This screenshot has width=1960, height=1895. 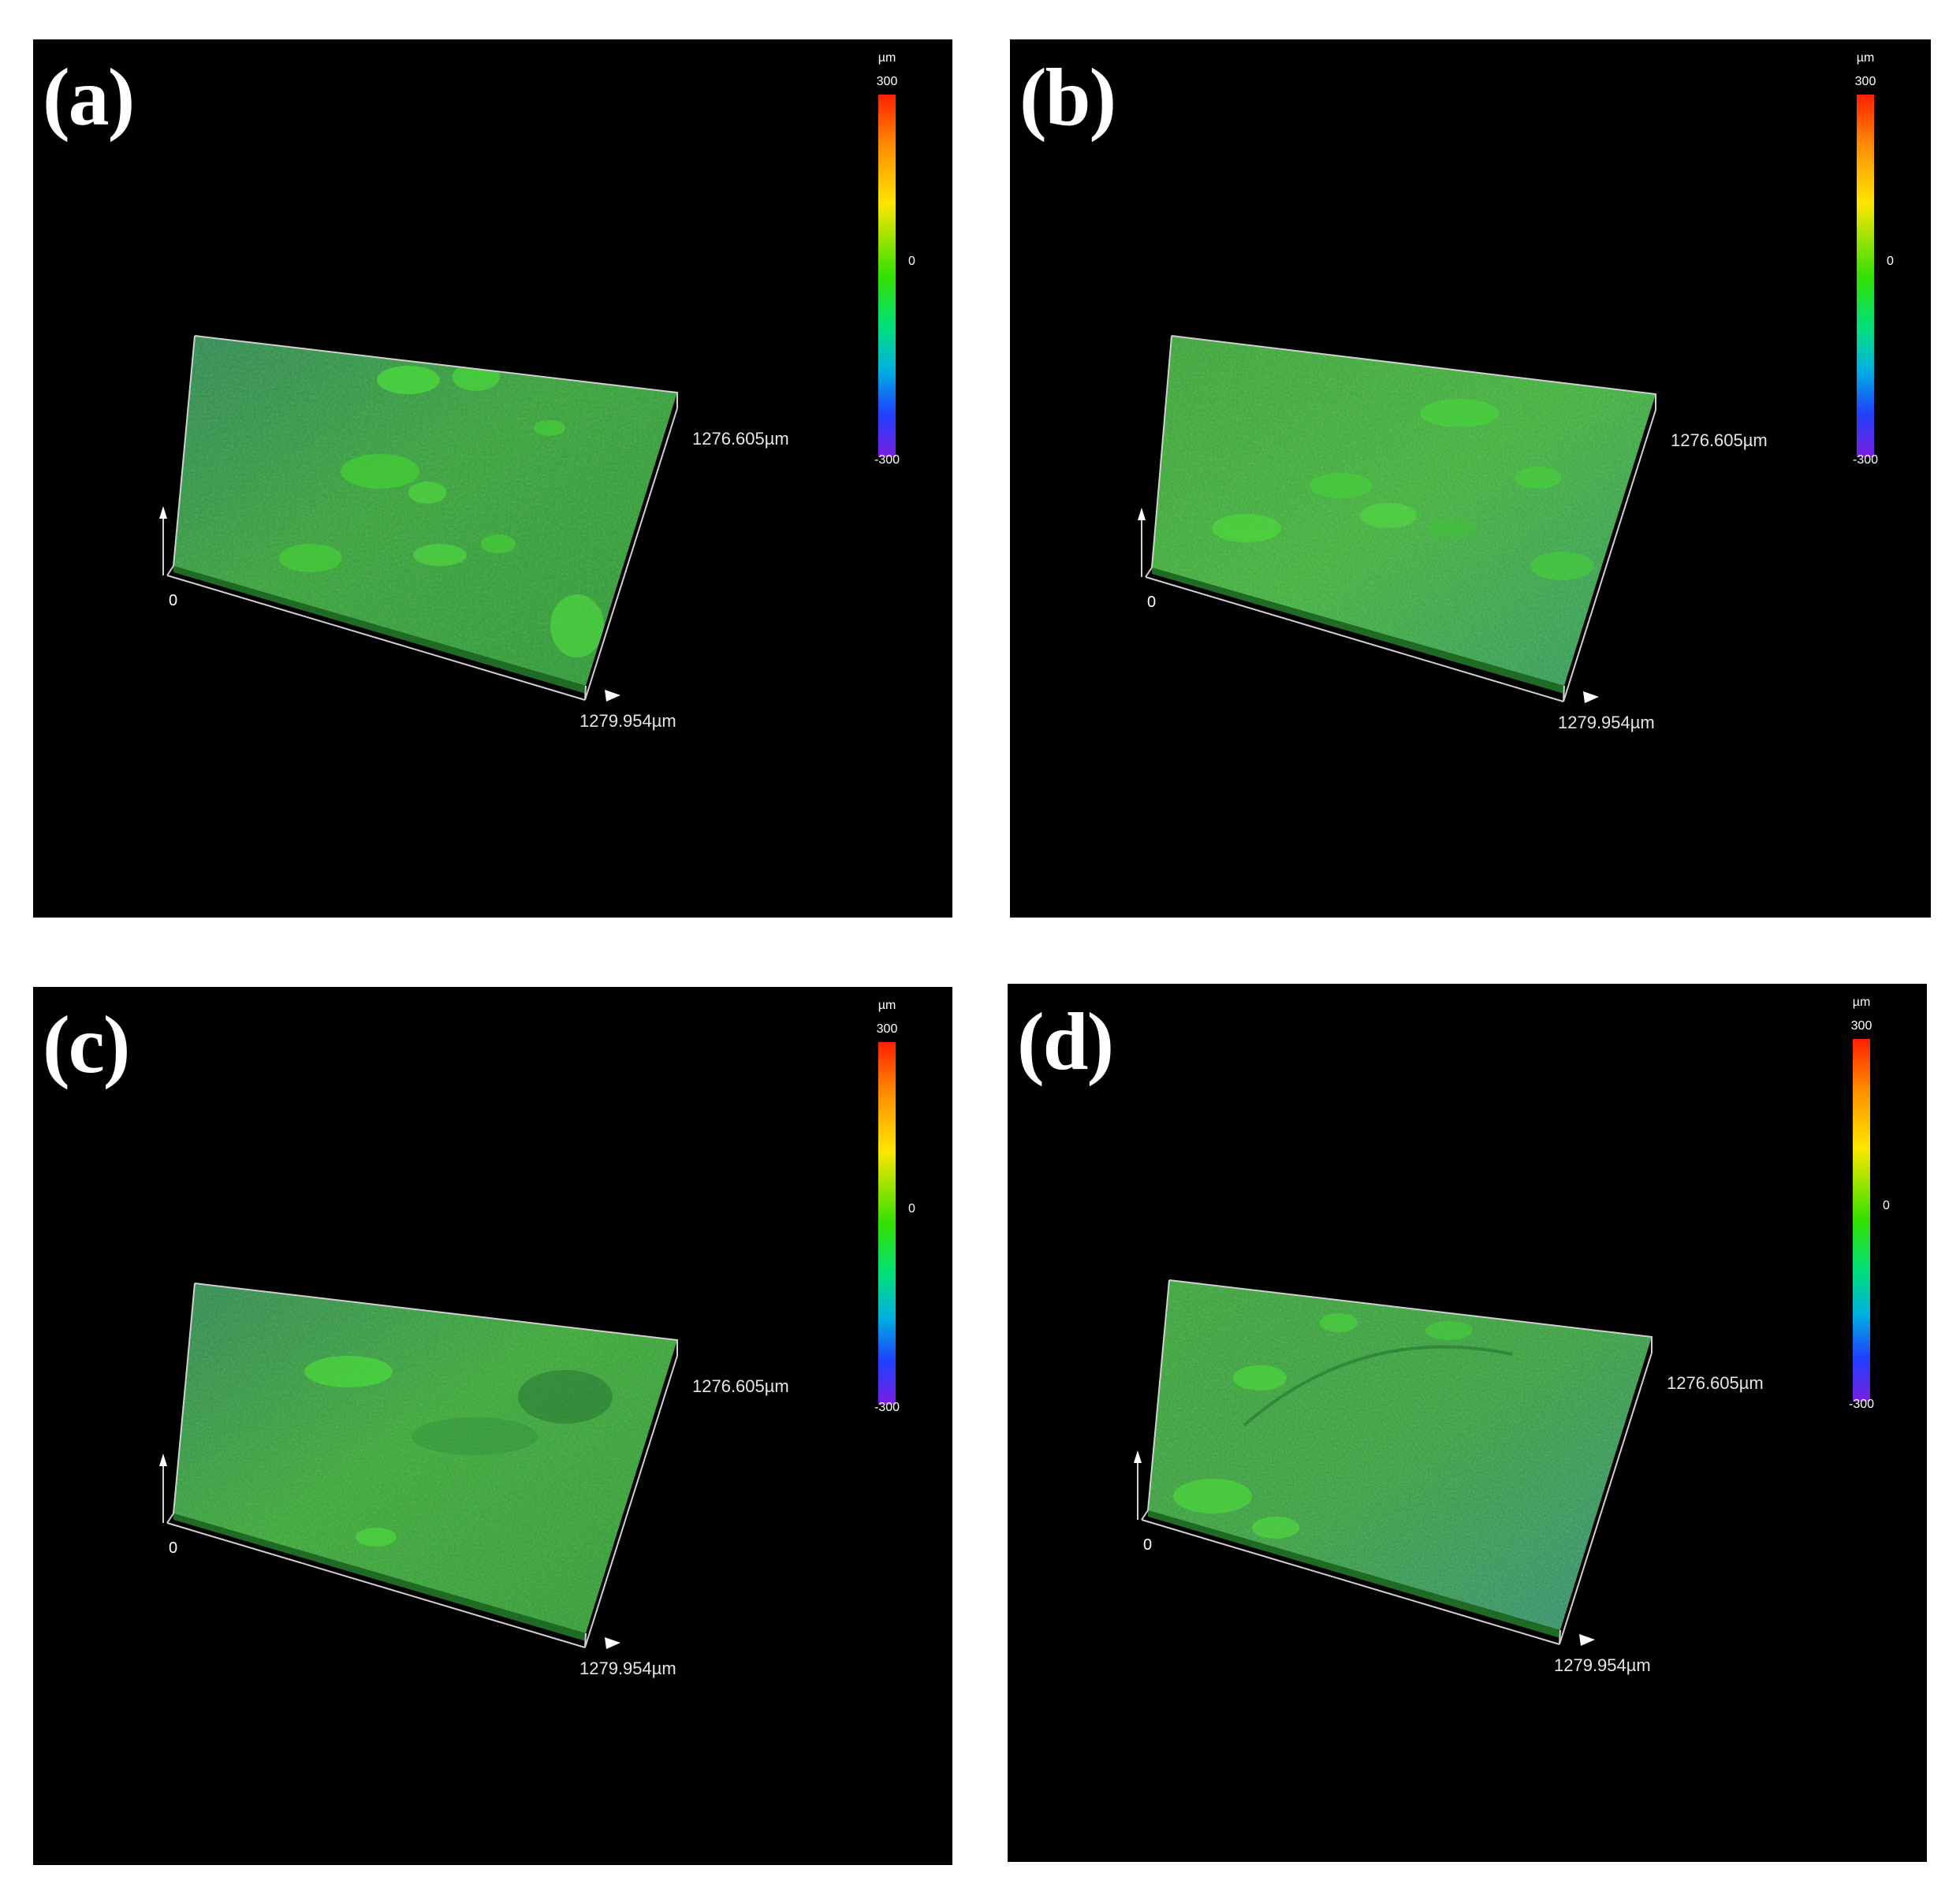 I want to click on panel-label: (c), so click(x=86, y=1045).